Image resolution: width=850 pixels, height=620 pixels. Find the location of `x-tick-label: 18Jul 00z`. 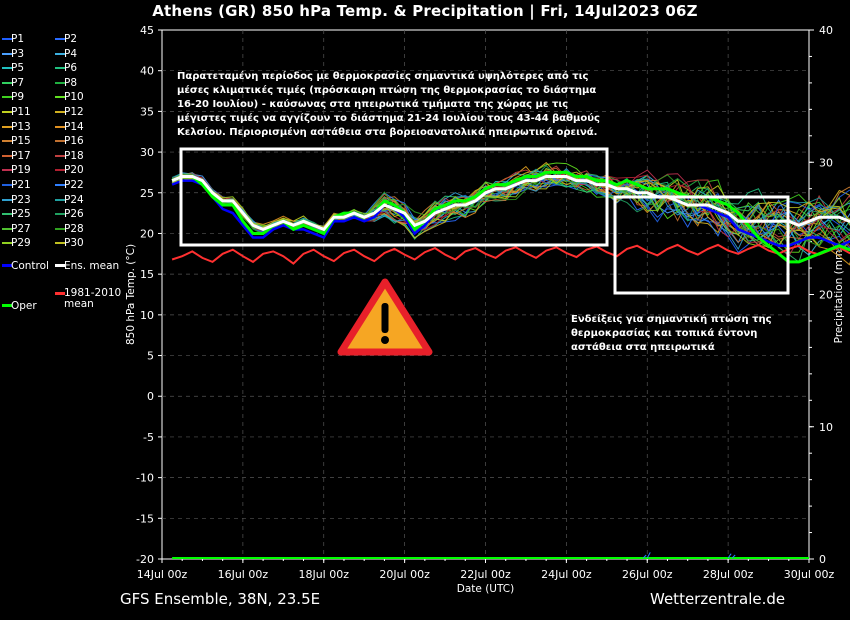

x-tick-label: 18Jul 00z is located at coordinates (323, 574).